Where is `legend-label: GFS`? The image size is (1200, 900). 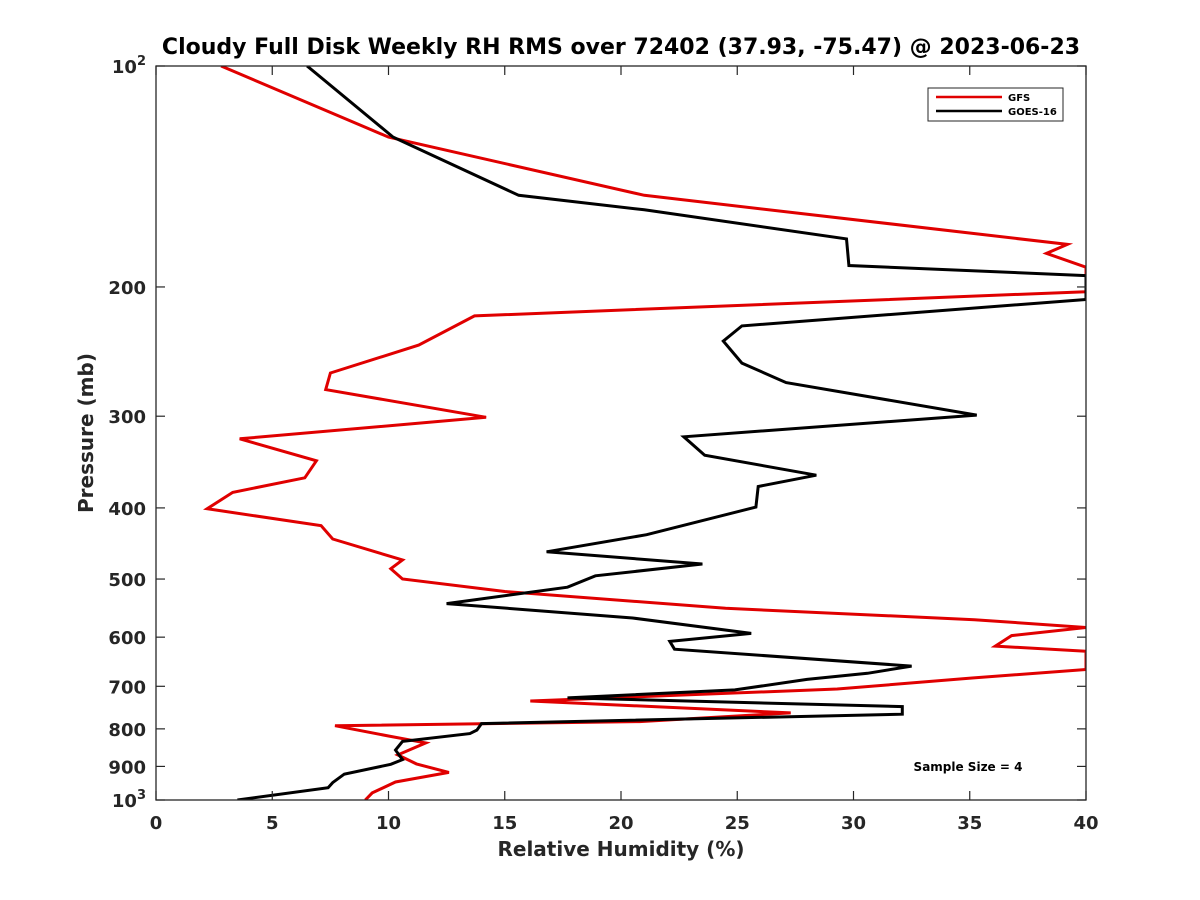 legend-label: GFS is located at coordinates (1019, 98).